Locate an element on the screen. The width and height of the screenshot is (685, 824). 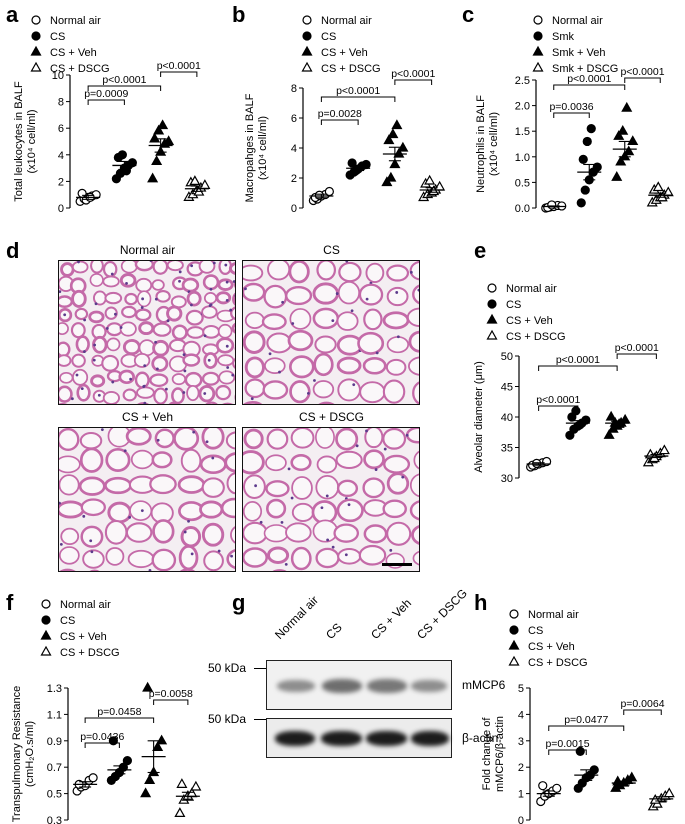
band-mmcp6-cs-veh is located at coordinates (387, 686).